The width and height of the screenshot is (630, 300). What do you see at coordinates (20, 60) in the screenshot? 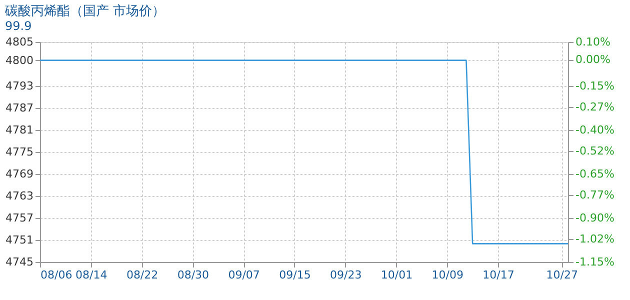
I see `y-tick-label: 4800` at bounding box center [20, 60].